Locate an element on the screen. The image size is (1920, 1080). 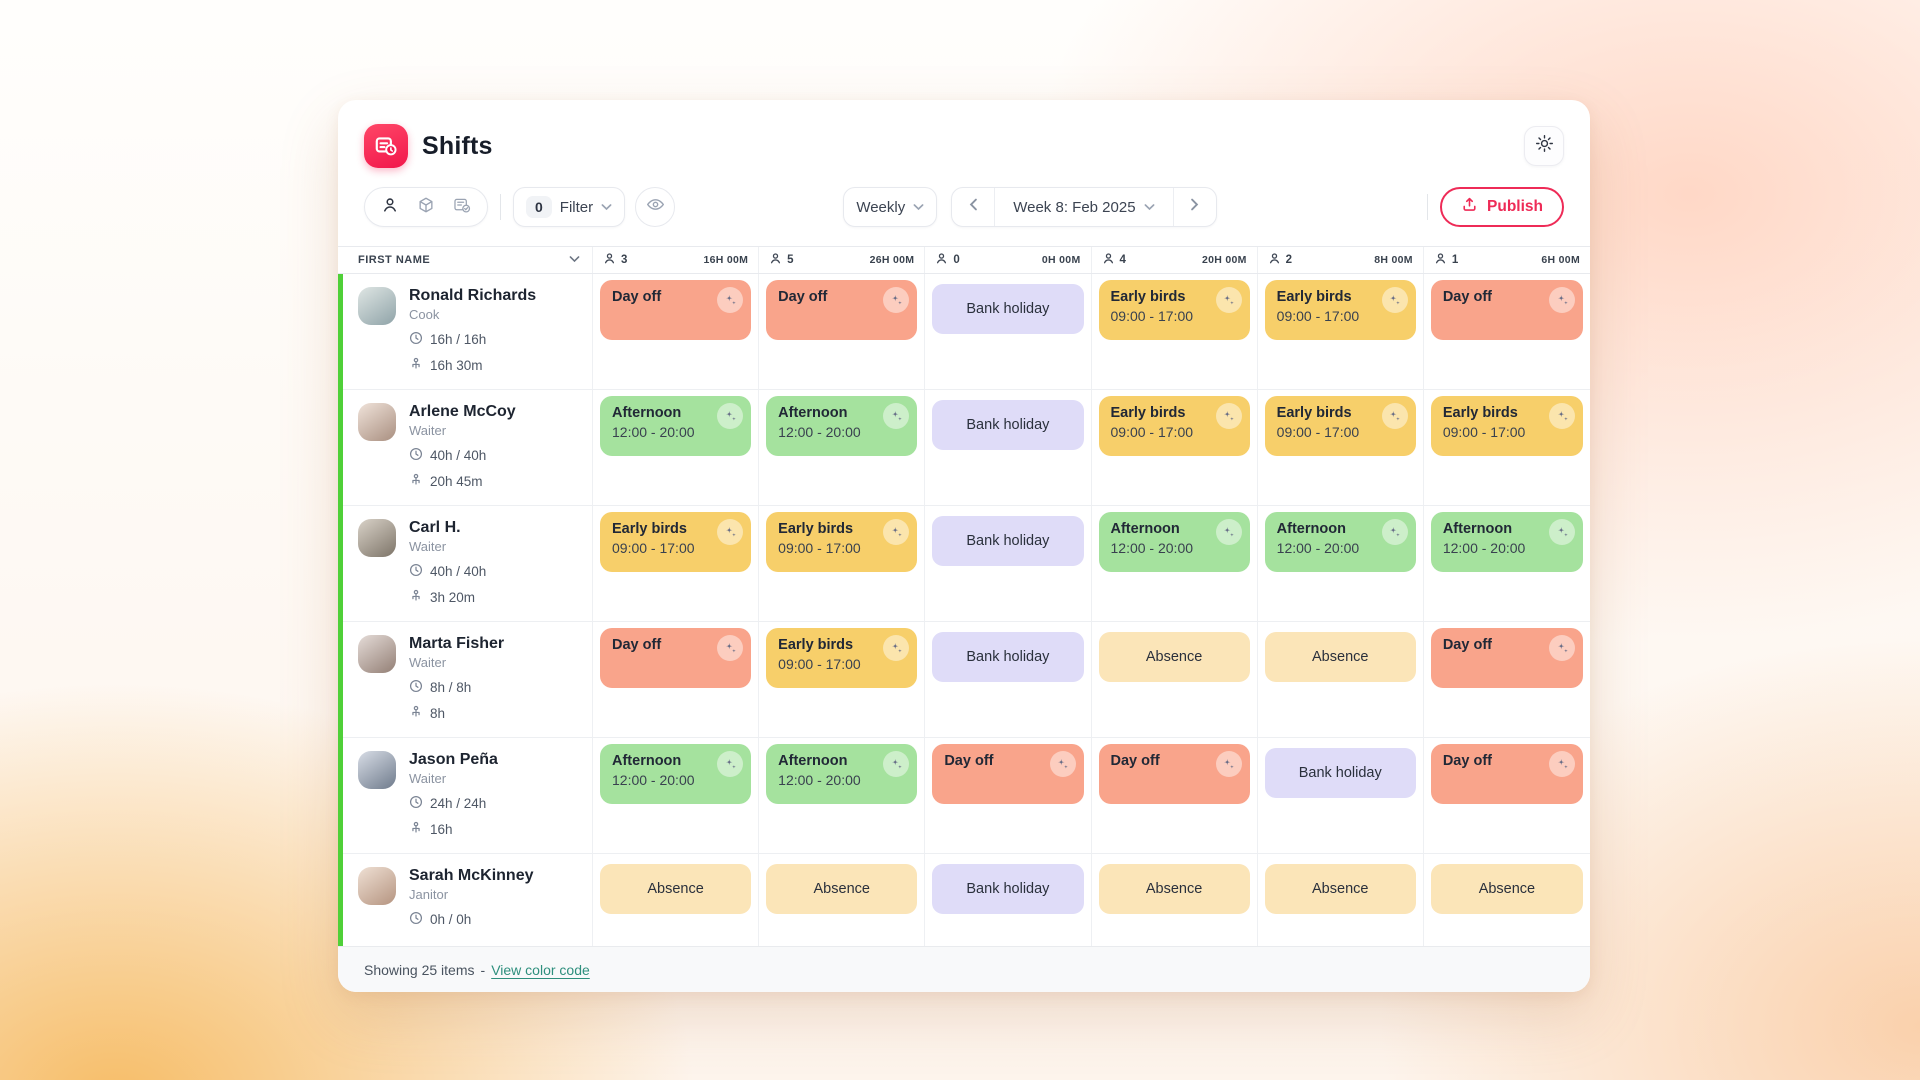
shift-title: Bank holiday is located at coordinates (1008, 309).